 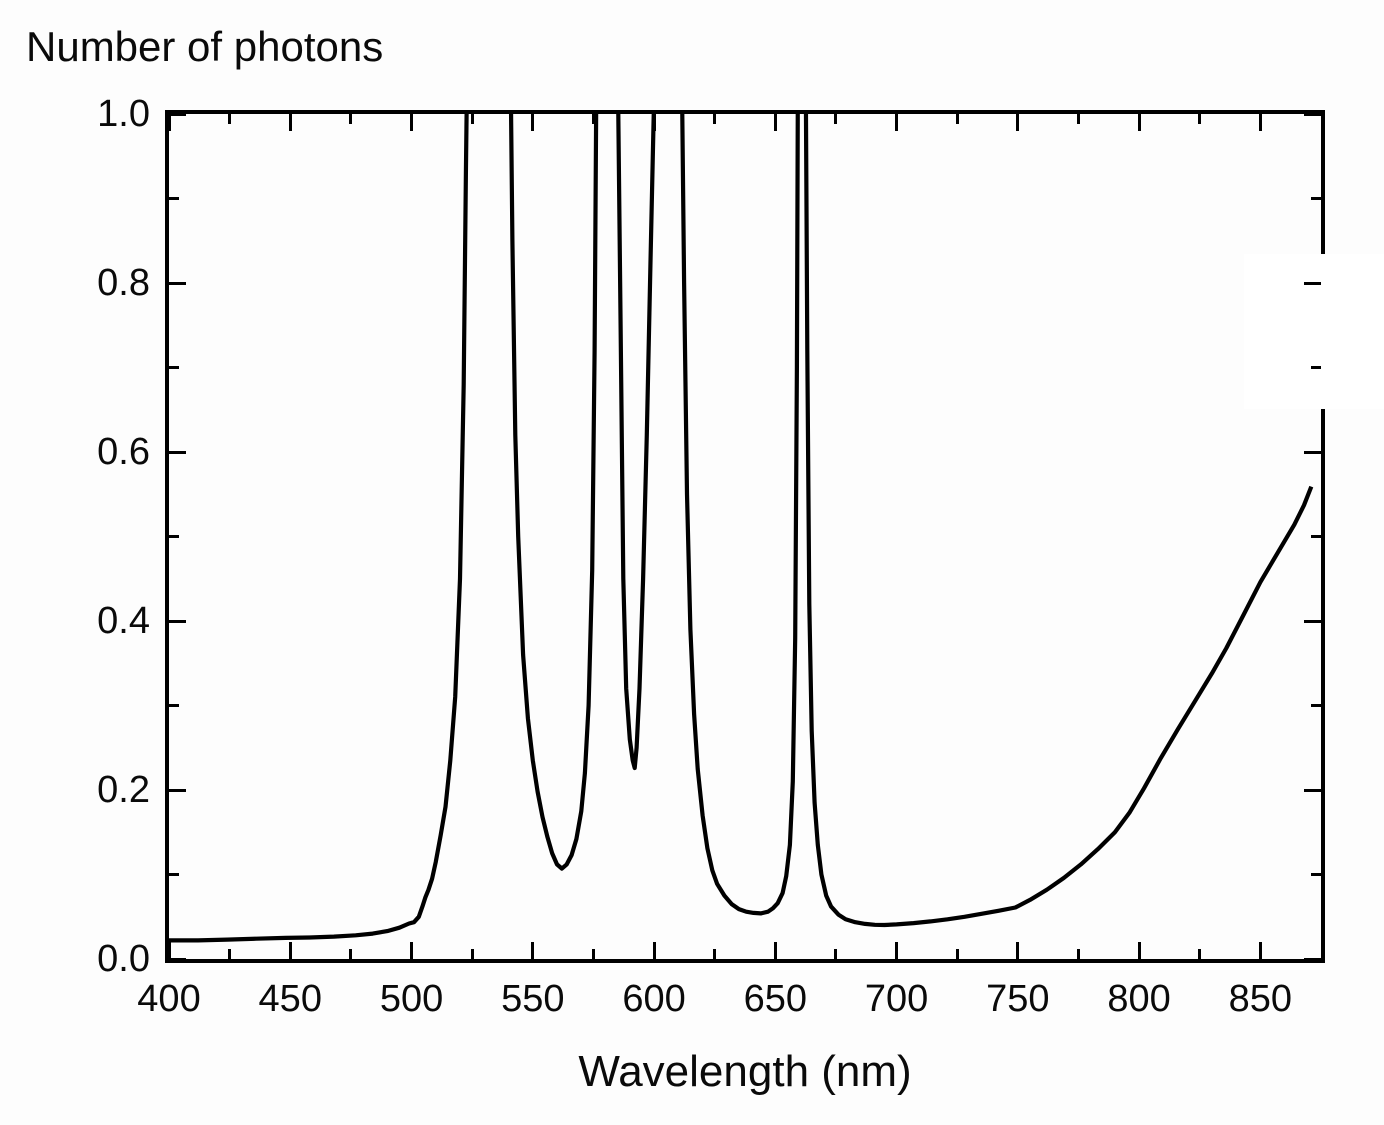 What do you see at coordinates (123, 114) in the screenshot?
I see `y-tick-label: 1.0` at bounding box center [123, 114].